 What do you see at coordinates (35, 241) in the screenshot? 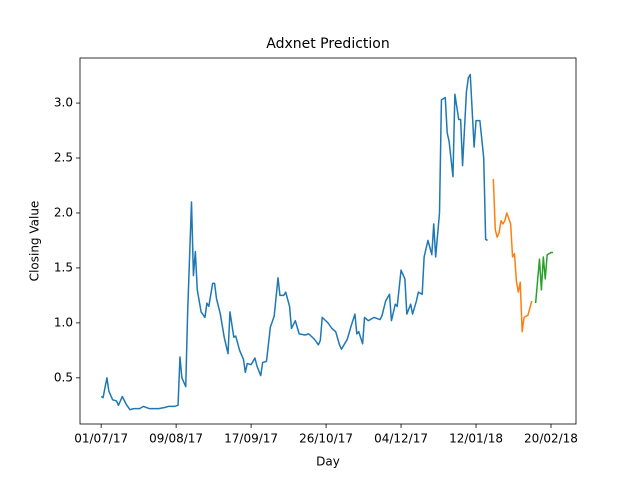
I see `y-axis-label: Closing Value` at bounding box center [35, 241].